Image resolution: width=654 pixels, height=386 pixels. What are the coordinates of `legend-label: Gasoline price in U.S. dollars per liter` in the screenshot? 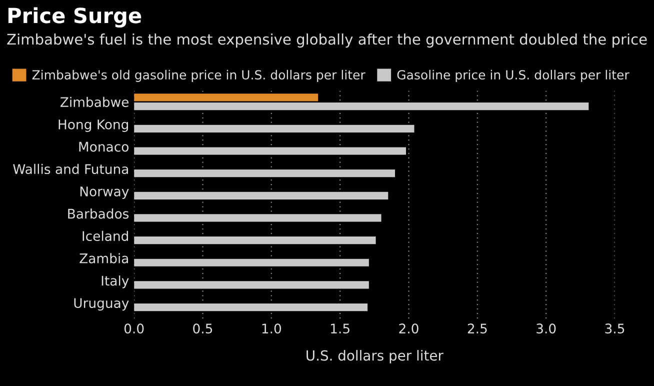 It's located at (513, 76).